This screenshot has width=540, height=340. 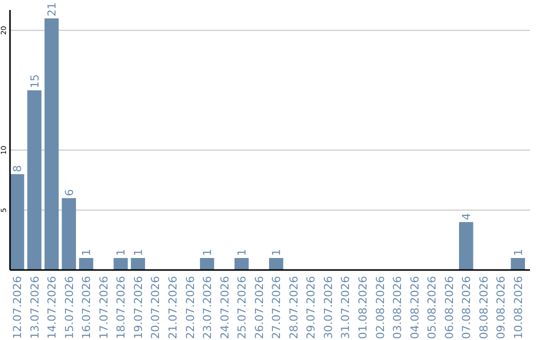 What do you see at coordinates (17, 168) in the screenshot?
I see `data-label: 8` at bounding box center [17, 168].